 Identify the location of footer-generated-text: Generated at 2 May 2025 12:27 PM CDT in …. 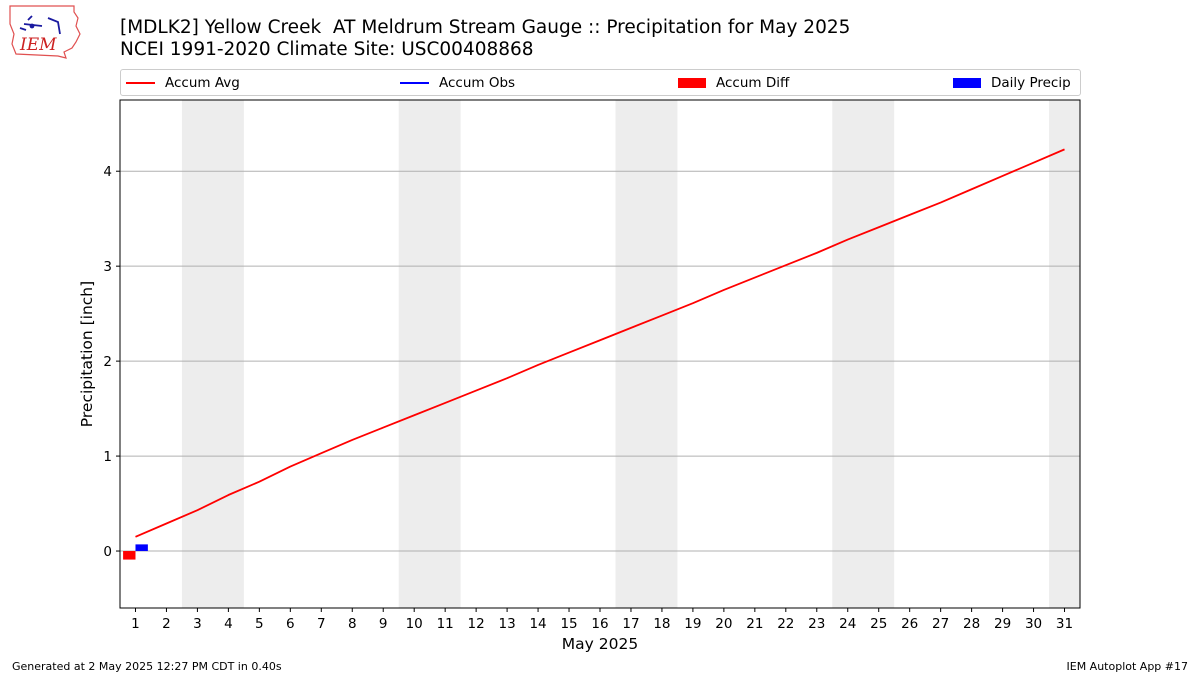
(147, 666).